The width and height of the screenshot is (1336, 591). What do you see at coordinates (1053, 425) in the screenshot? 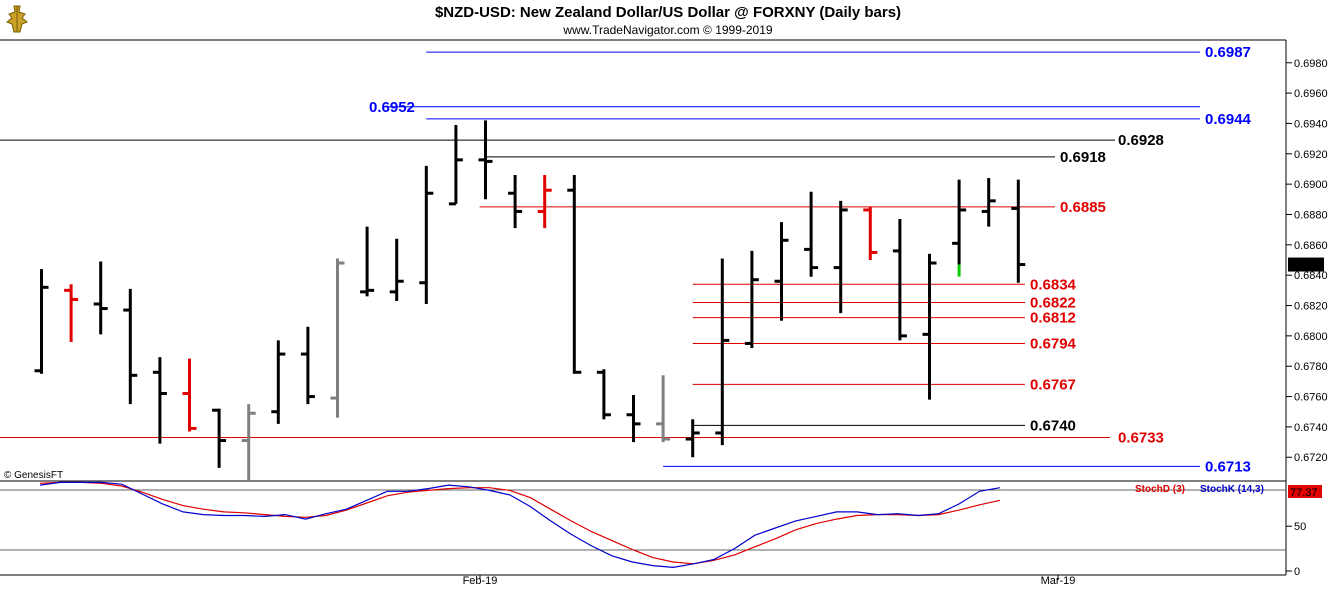
I see `level-label: 0.6740` at bounding box center [1053, 425].